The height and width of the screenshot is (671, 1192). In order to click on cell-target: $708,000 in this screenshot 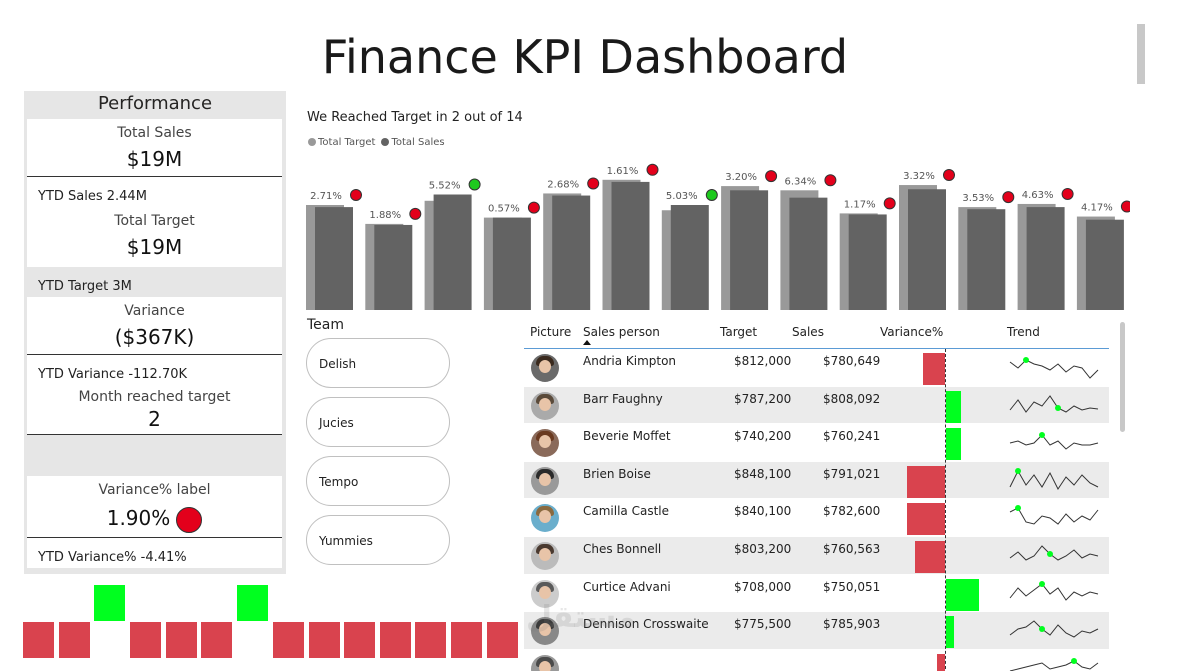, I will do `click(763, 586)`.